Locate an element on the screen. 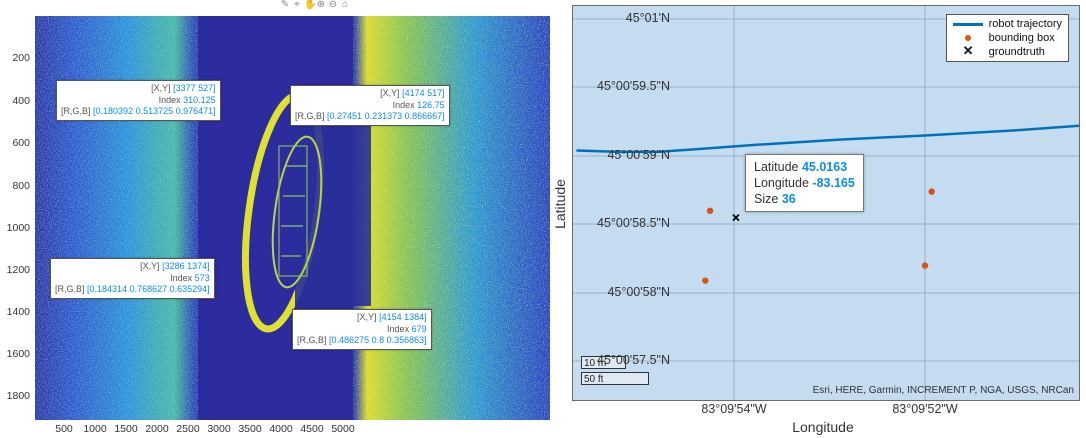 The height and width of the screenshot is (438, 1086). datatip-value: [0.486275 0.8 0.356863] is located at coordinates (378, 340).